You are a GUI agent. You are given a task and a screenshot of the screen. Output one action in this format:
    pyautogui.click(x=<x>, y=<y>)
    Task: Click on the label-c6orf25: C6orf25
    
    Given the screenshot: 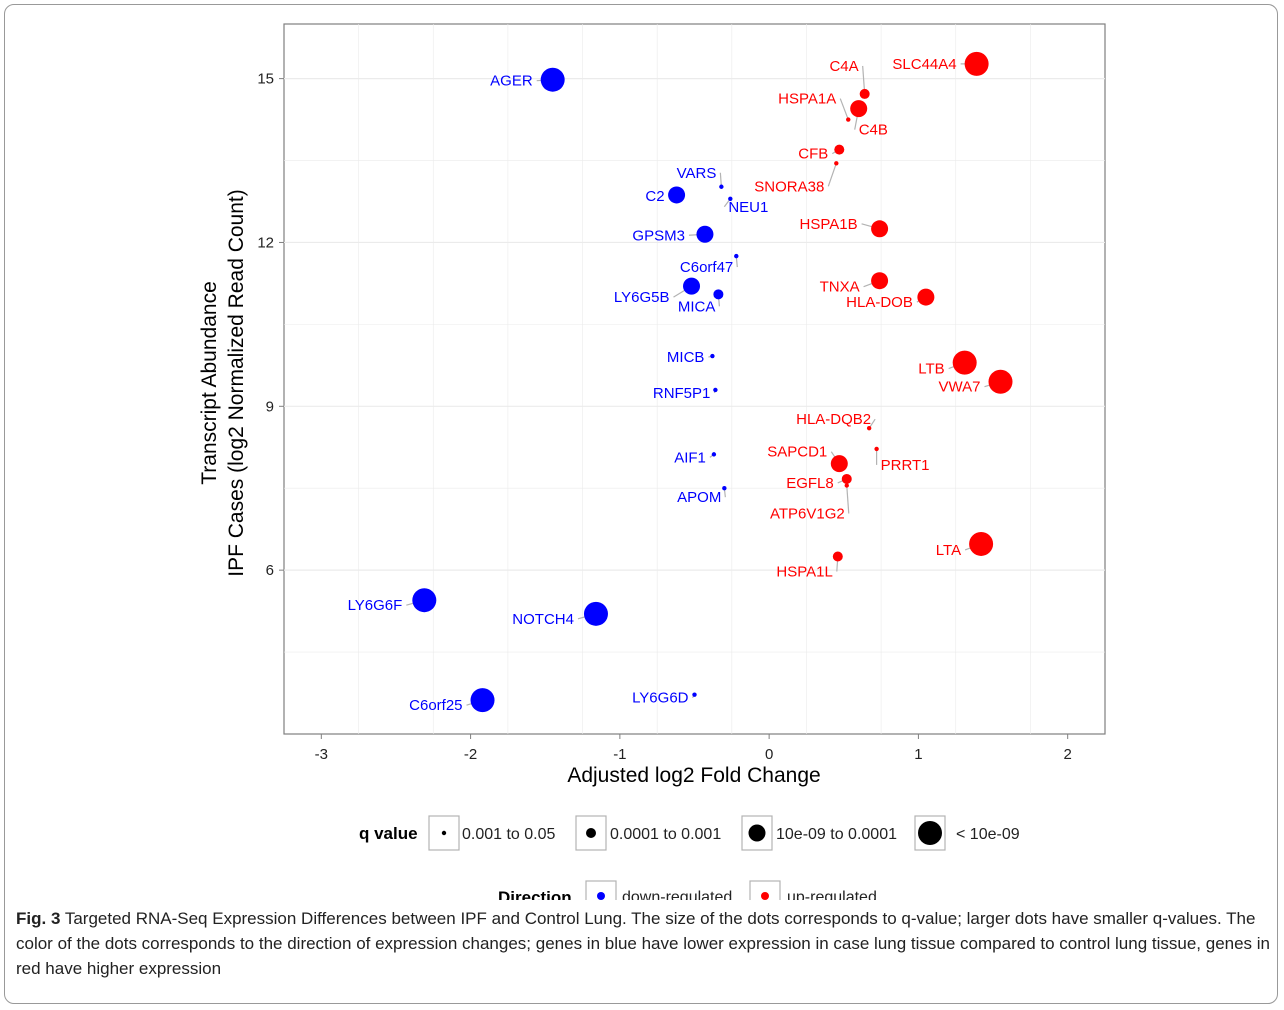 What is the action you would take?
    pyautogui.click(x=435, y=705)
    